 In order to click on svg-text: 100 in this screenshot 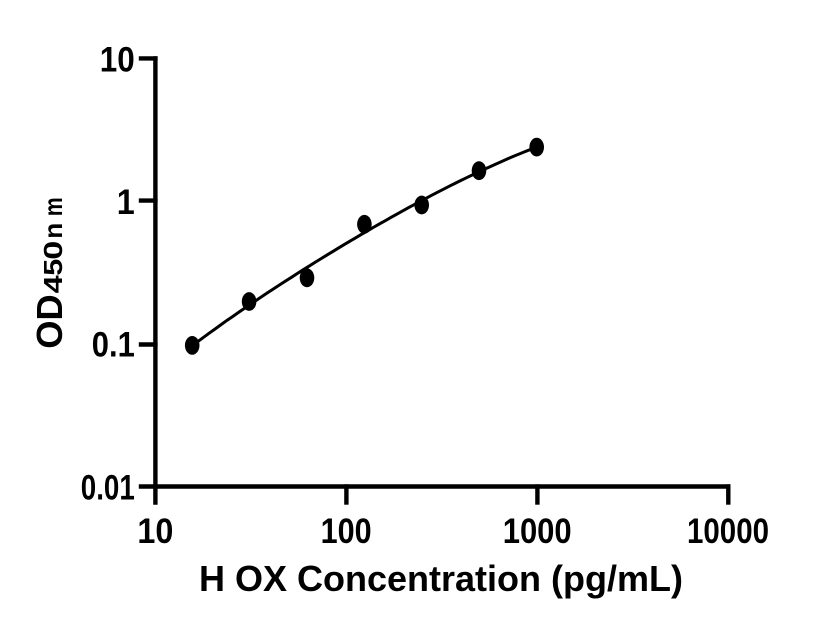, I will do `click(346, 531)`.